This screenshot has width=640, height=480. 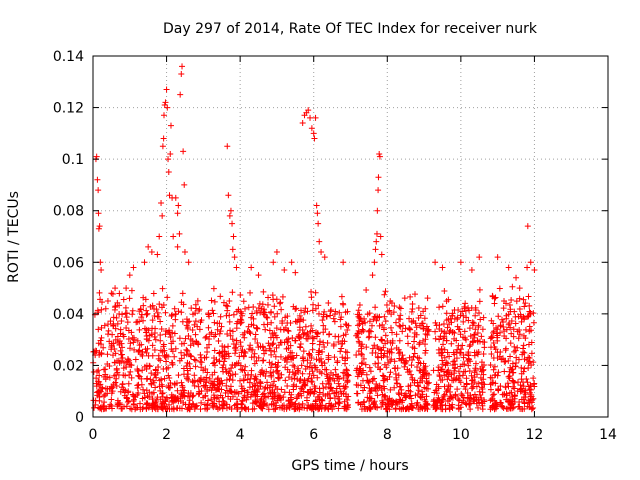 What do you see at coordinates (93, 435) in the screenshot?
I see `x-tick-label: 0` at bounding box center [93, 435].